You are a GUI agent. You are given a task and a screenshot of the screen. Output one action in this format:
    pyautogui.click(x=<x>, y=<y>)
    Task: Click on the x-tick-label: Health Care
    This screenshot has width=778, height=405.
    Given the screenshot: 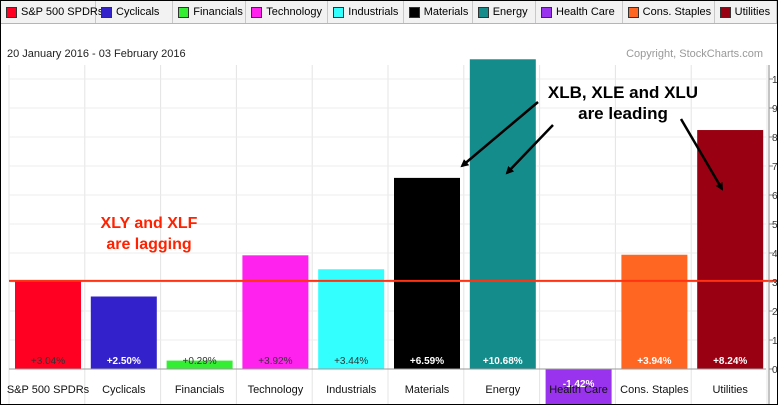 What is the action you would take?
    pyautogui.click(x=578, y=390)
    